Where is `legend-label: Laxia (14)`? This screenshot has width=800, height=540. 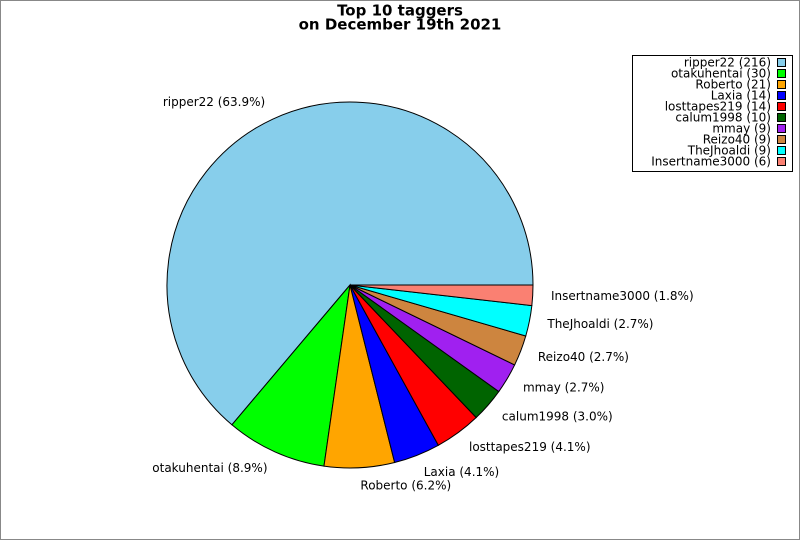 legend-label: Laxia (14) is located at coordinates (741, 96).